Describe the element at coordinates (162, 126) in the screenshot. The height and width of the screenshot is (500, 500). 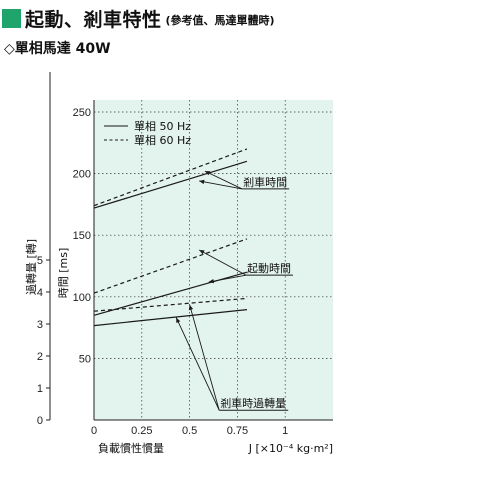
I see `legend-label: 單相 50 Hz` at that location.